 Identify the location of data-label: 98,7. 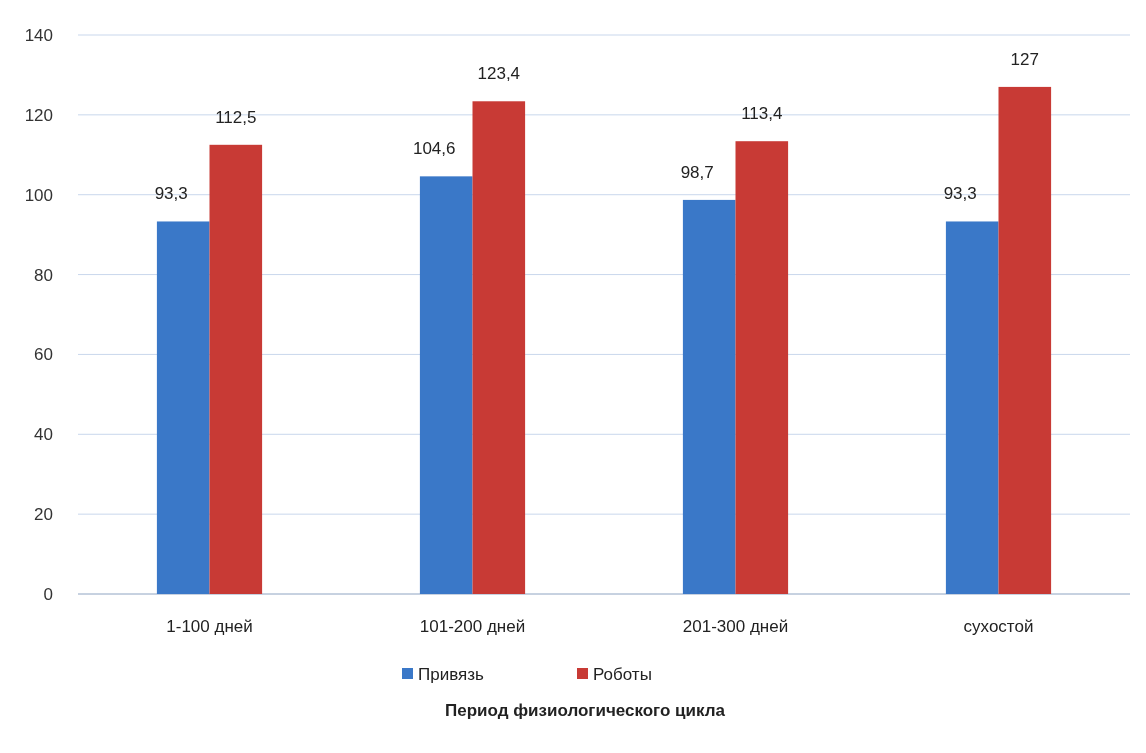
(697, 172).